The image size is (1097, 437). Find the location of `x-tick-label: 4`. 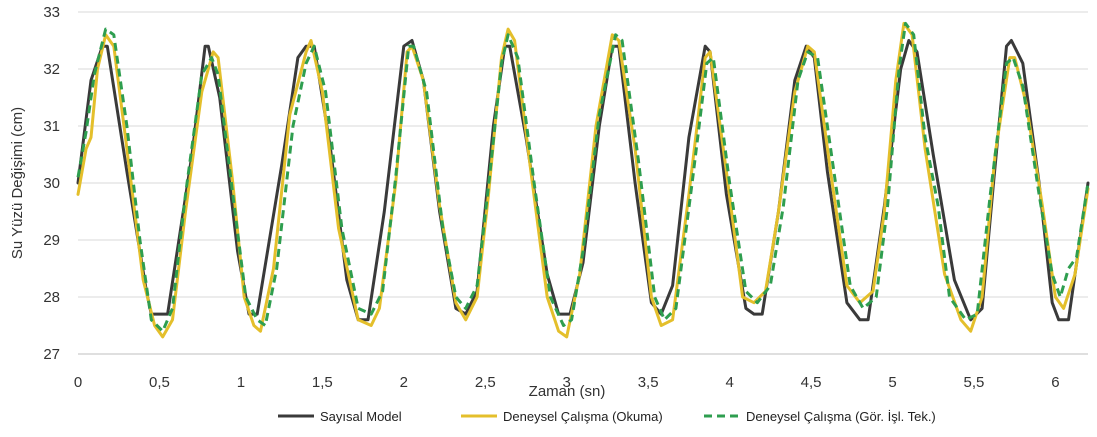

x-tick-label: 4 is located at coordinates (729, 382).